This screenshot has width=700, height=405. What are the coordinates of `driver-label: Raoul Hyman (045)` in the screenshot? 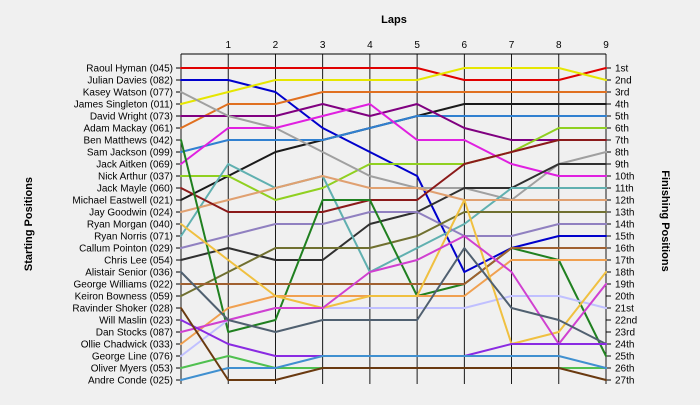 It's located at (129, 69).